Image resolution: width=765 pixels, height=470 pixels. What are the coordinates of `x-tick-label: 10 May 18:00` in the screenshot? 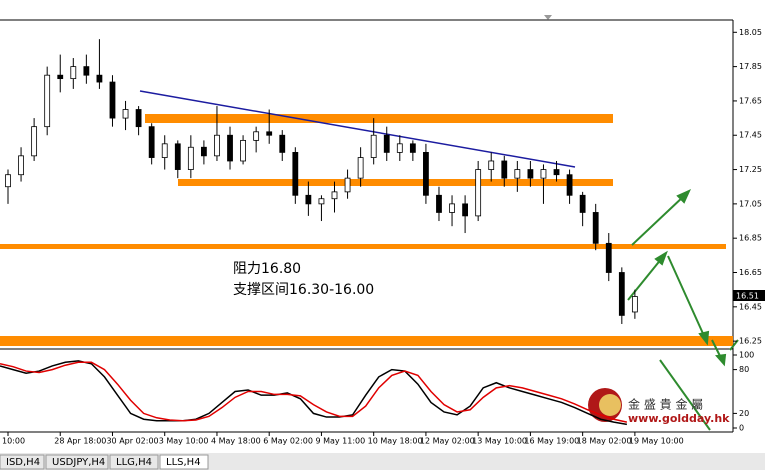 It's located at (395, 441).